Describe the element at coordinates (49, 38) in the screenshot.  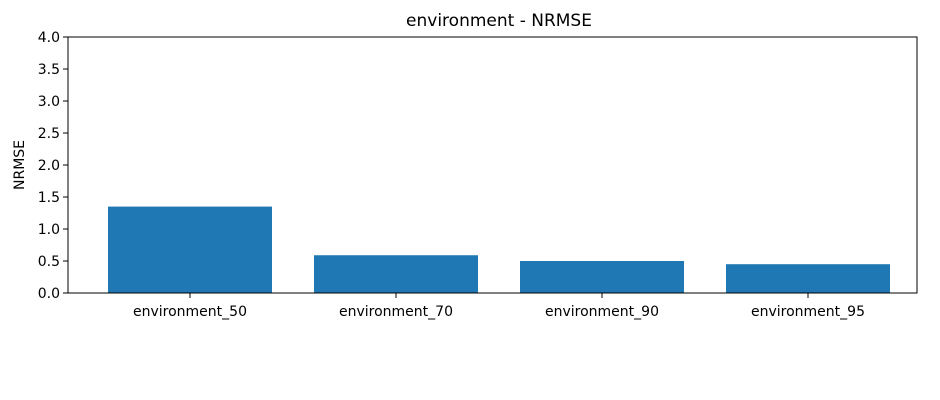
I see `y-tick-label: 4.0` at that location.